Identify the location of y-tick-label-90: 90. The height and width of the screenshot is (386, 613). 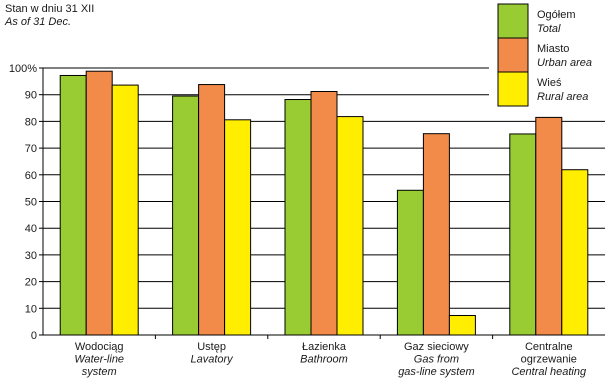
(31, 96).